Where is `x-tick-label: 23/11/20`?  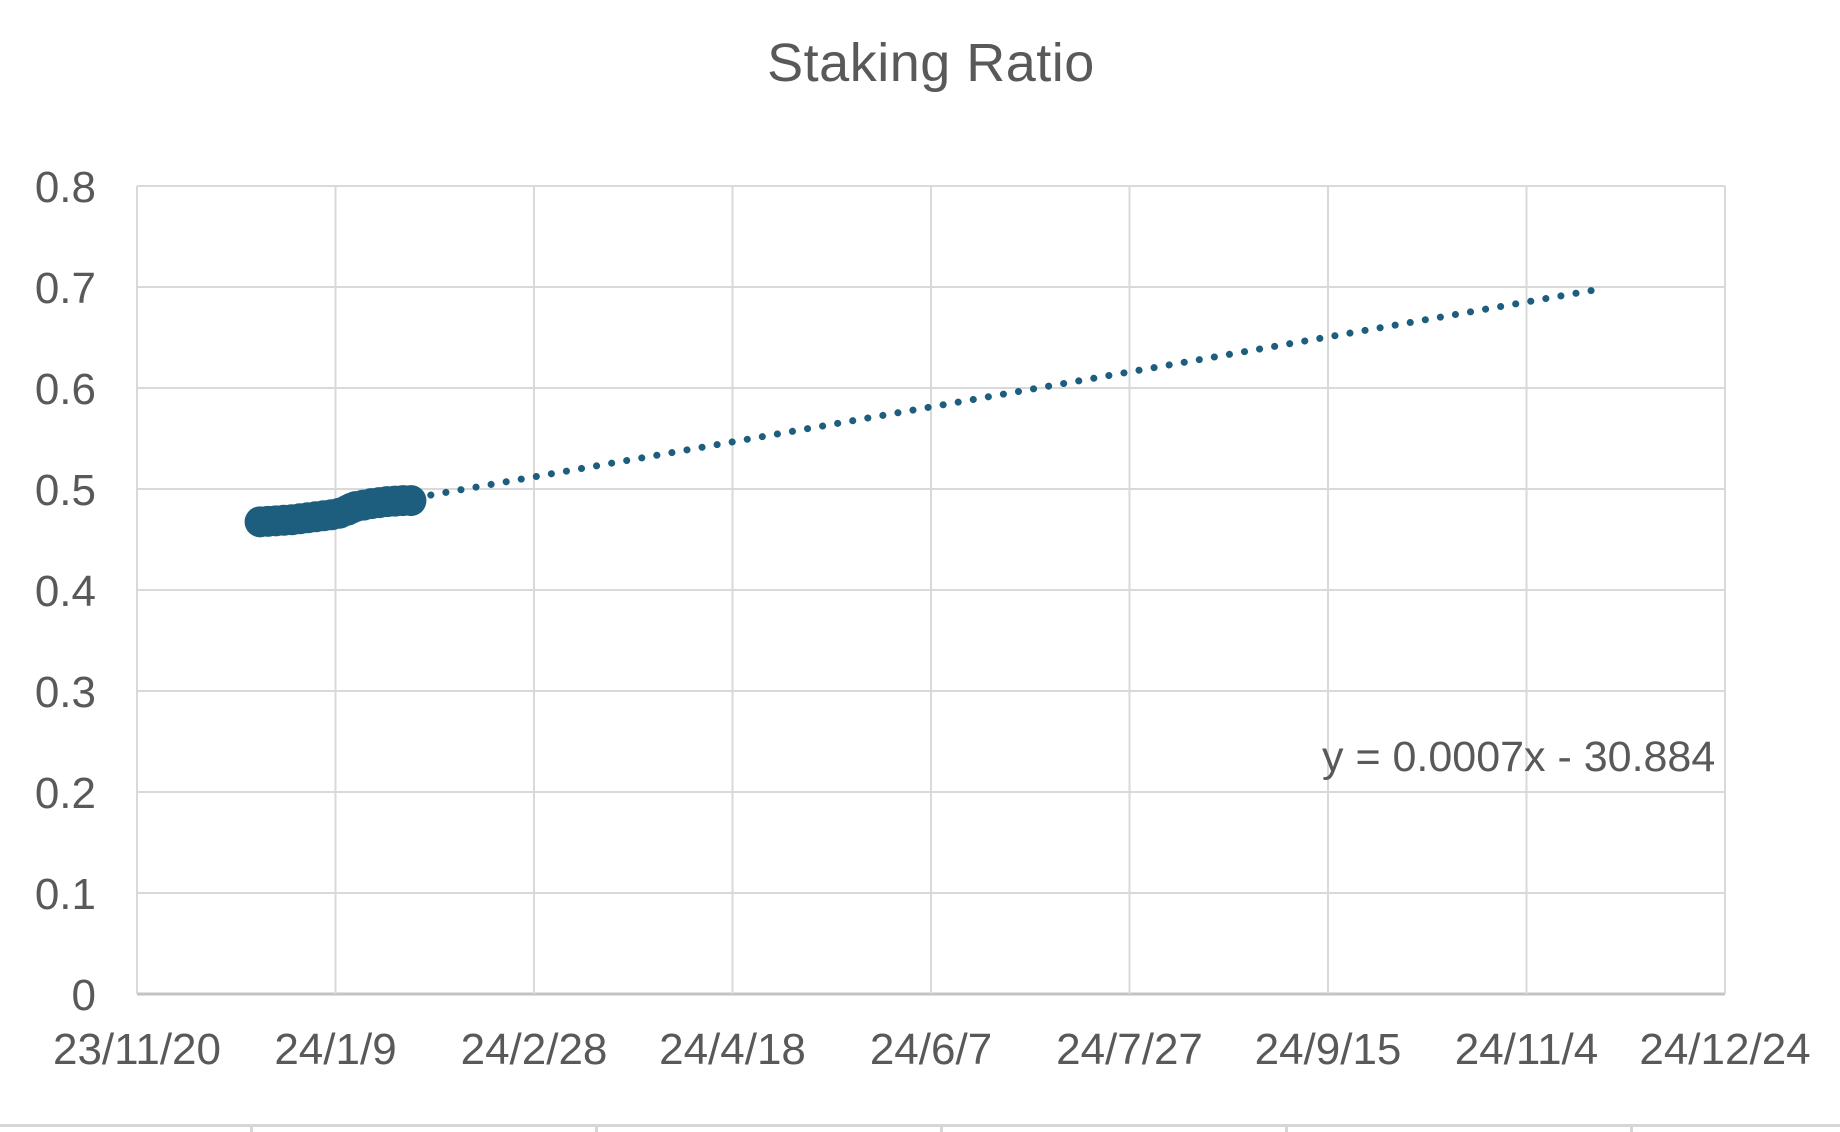 x-tick-label: 23/11/20 is located at coordinates (137, 1049).